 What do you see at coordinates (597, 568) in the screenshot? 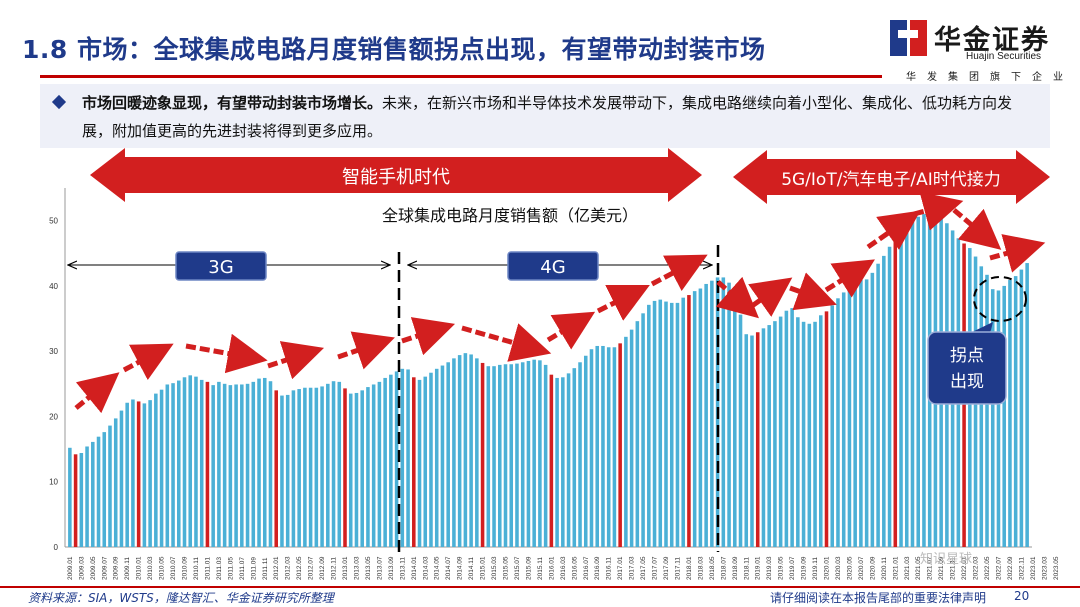
I see `x-tick-label: 2016.09` at bounding box center [597, 568].